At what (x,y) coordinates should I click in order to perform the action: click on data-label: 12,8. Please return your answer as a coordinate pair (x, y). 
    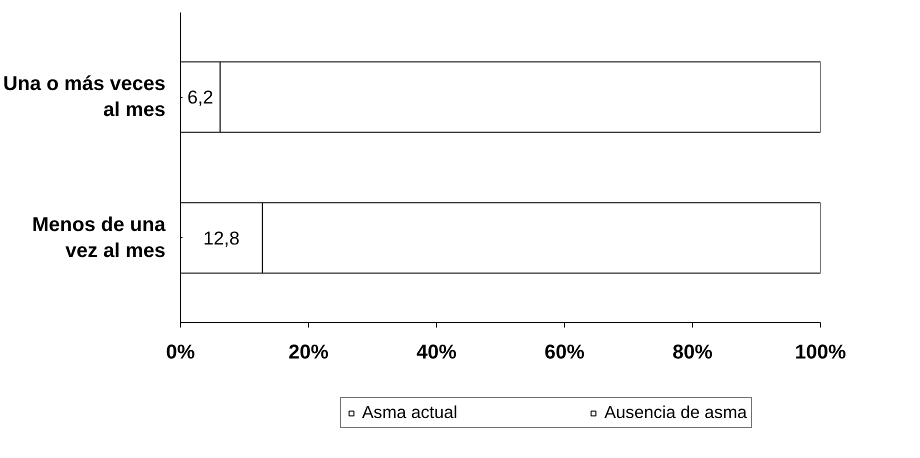
    Looking at the image, I should click on (221, 237).